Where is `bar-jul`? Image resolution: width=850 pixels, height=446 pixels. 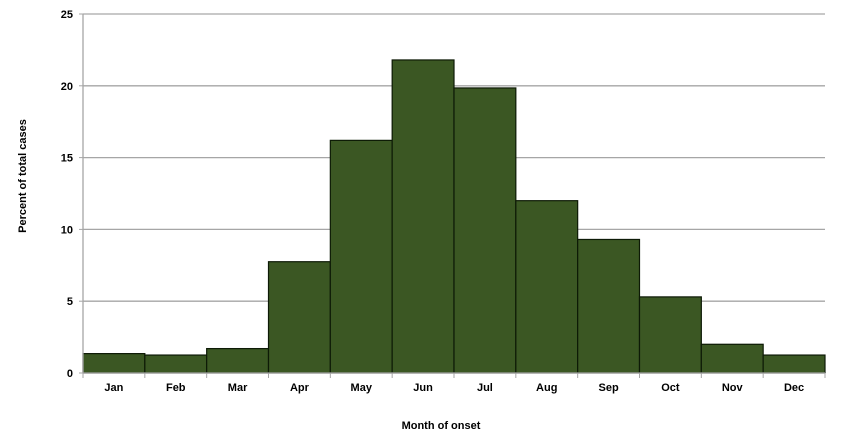
bar-jul is located at coordinates (485, 230).